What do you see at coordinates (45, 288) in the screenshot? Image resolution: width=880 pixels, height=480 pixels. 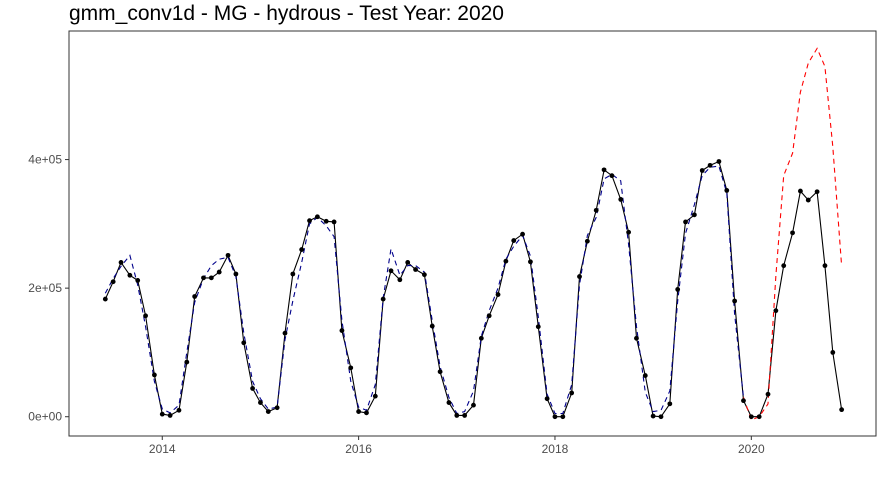 I see `y-tick-label: 2e+05` at bounding box center [45, 288].